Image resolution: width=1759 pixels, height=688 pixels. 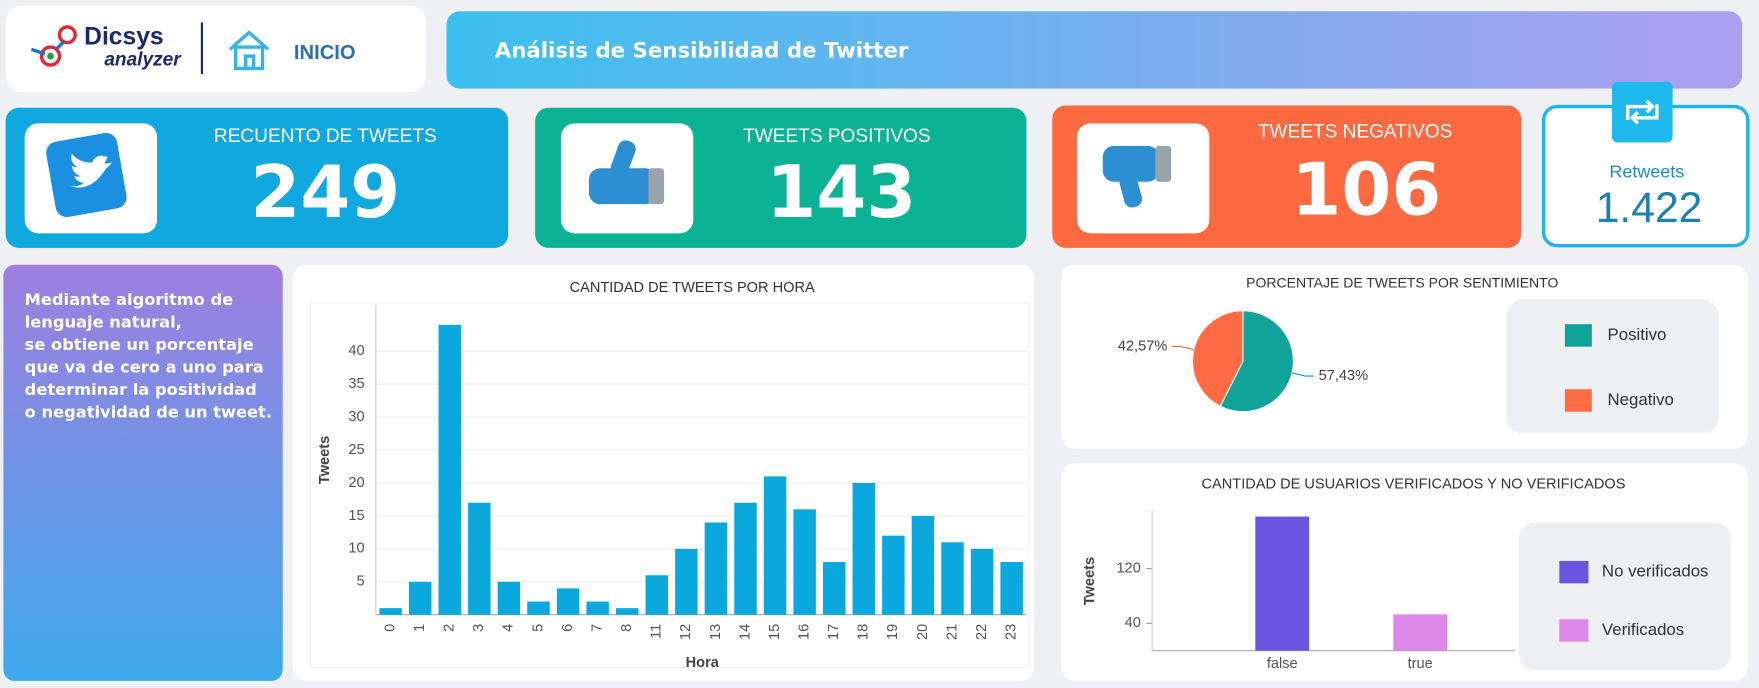 I want to click on x-axis-label: Hora, so click(x=703, y=663).